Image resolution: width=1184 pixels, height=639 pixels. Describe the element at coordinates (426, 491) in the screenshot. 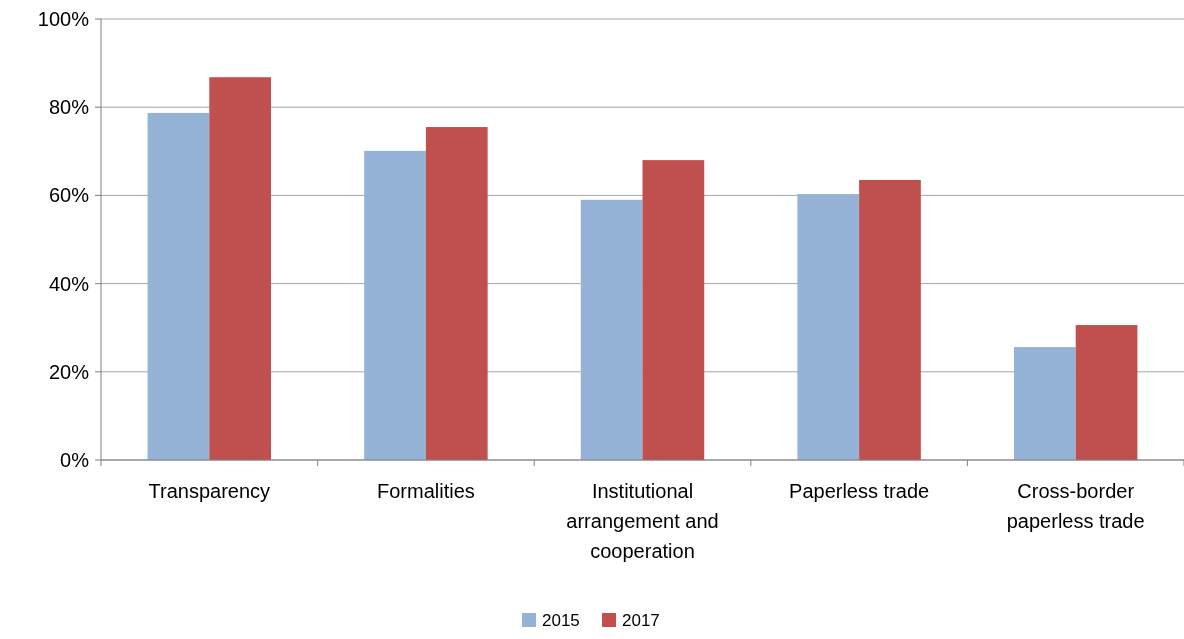

I see `x-tick-label: Formalities` at that location.